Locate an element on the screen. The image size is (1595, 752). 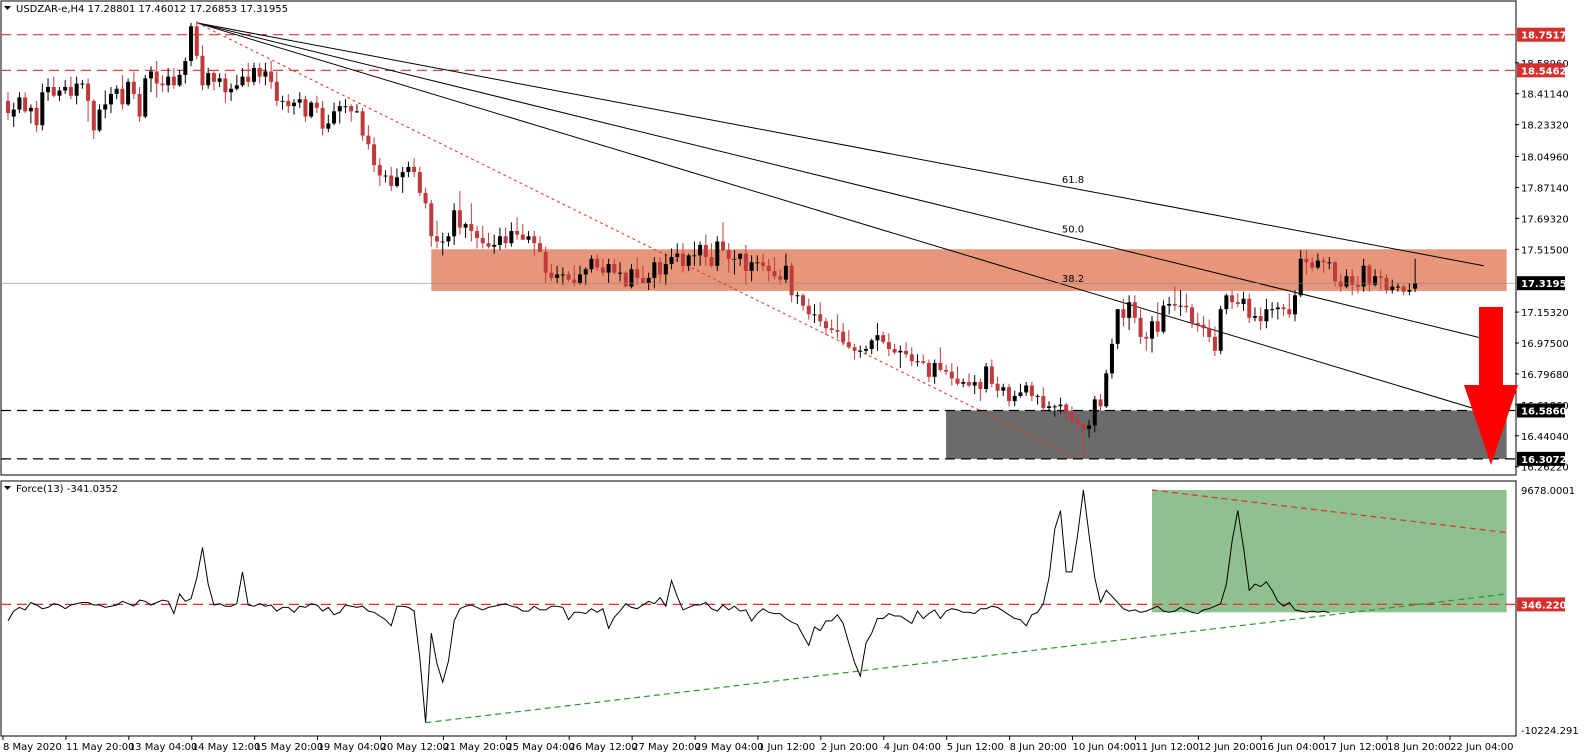
price-tick-label: 17.69320 is located at coordinates (1545, 219).